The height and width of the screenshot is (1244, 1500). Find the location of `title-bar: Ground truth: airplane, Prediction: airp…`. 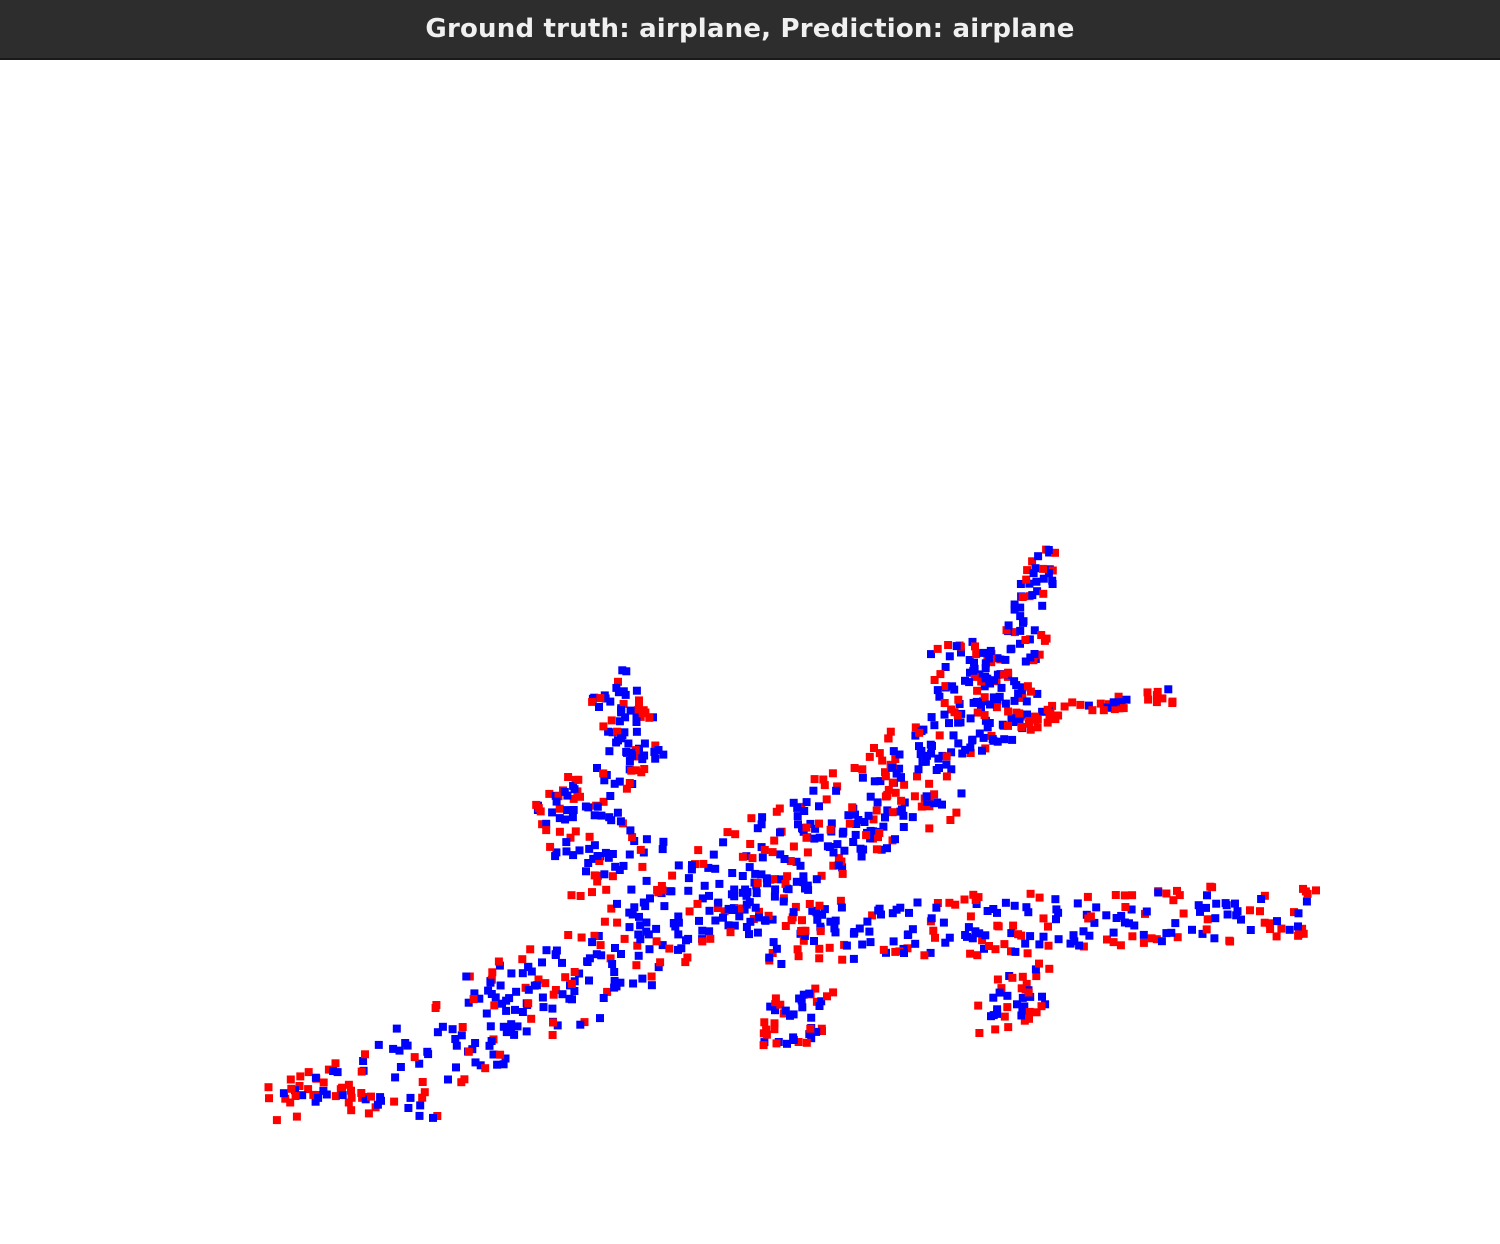

title-bar: Ground truth: airplane, Prediction: airp… is located at coordinates (750, 30).